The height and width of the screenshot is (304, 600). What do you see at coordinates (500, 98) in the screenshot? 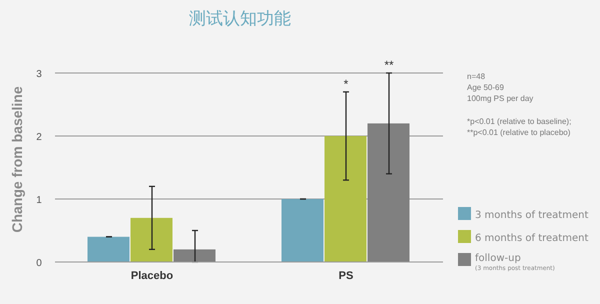
I see `text: 100mg PS per day` at bounding box center [500, 98].